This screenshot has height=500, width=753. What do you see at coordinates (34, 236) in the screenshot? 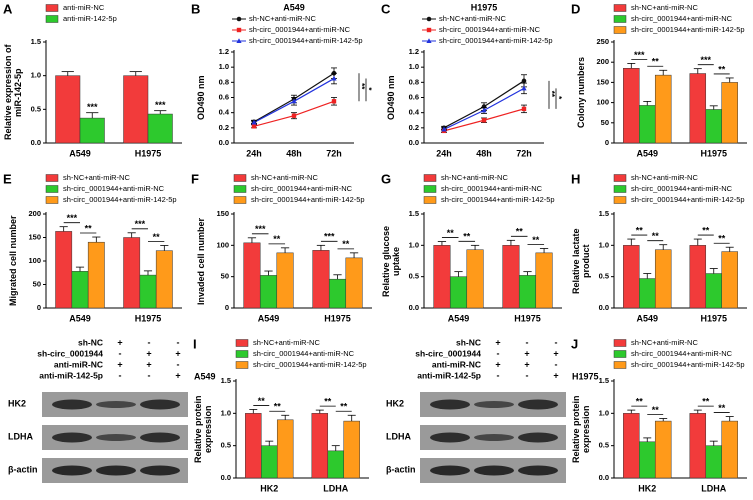
I see `y-tick-label: 150` at bounding box center [34, 236].